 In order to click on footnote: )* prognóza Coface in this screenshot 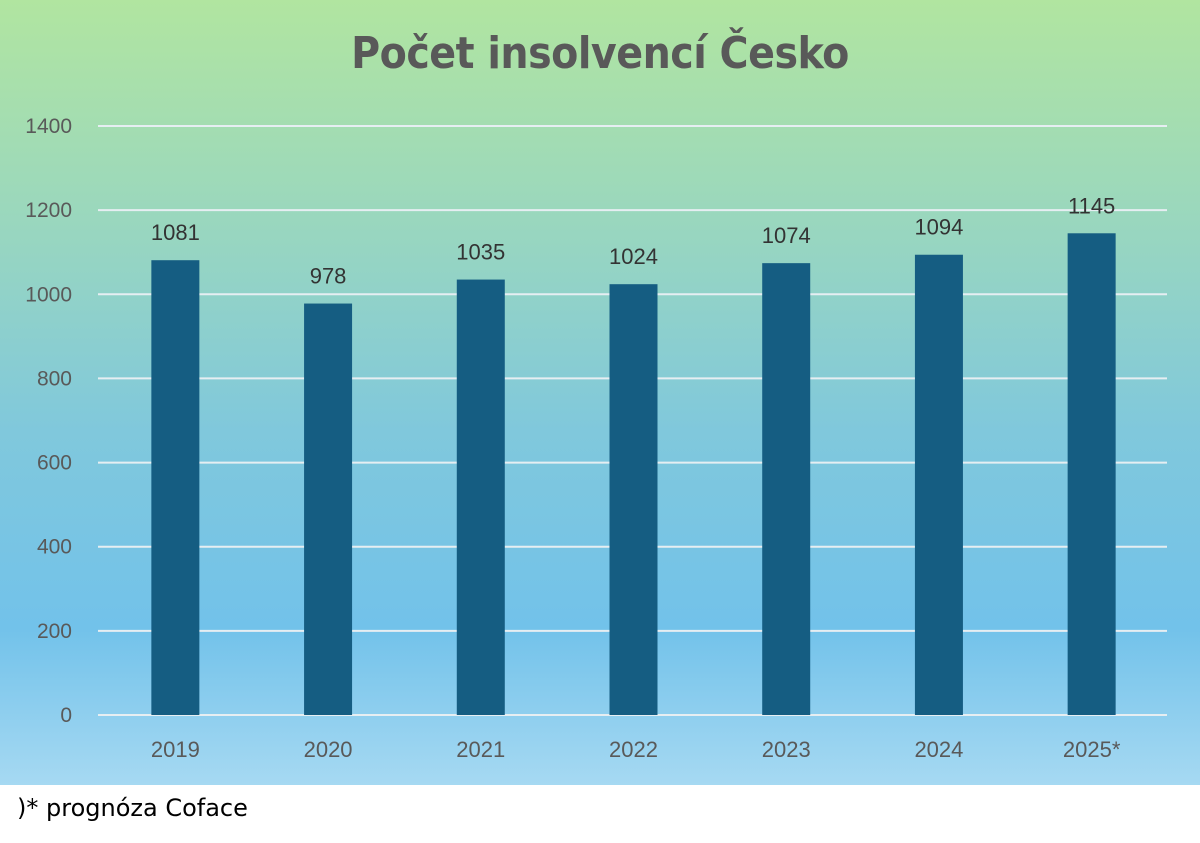, I will do `click(132, 808)`.